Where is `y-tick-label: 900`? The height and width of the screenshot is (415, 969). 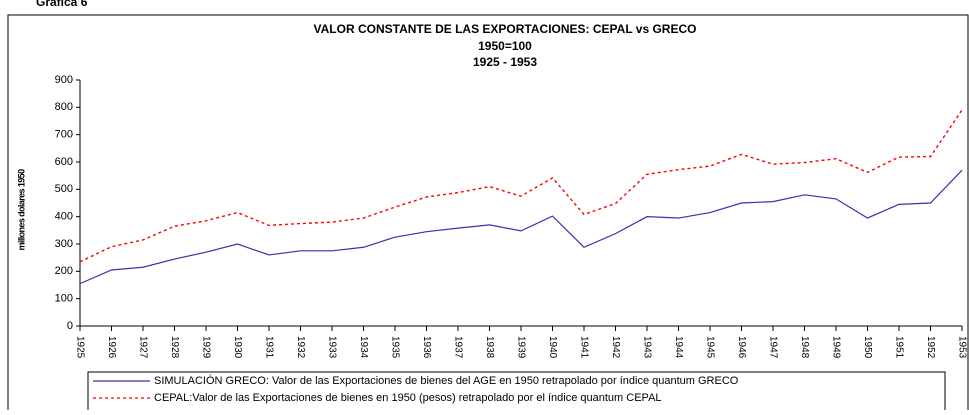 y-tick-label: 900 is located at coordinates (64, 80).